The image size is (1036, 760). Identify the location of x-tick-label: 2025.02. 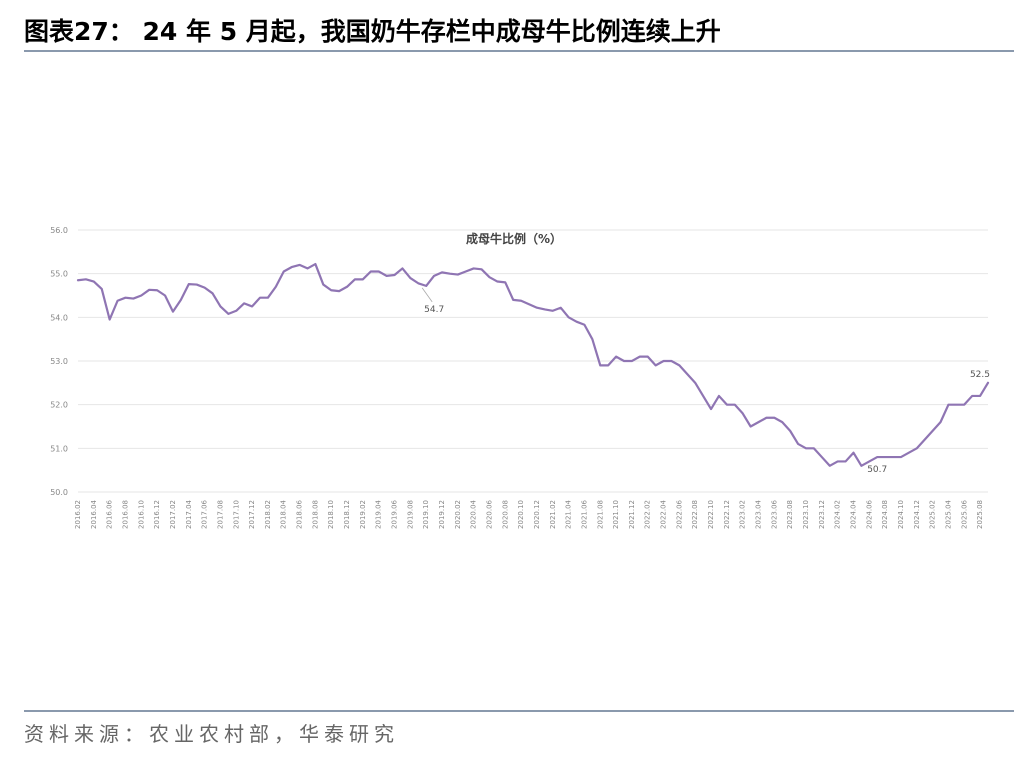
(933, 514).